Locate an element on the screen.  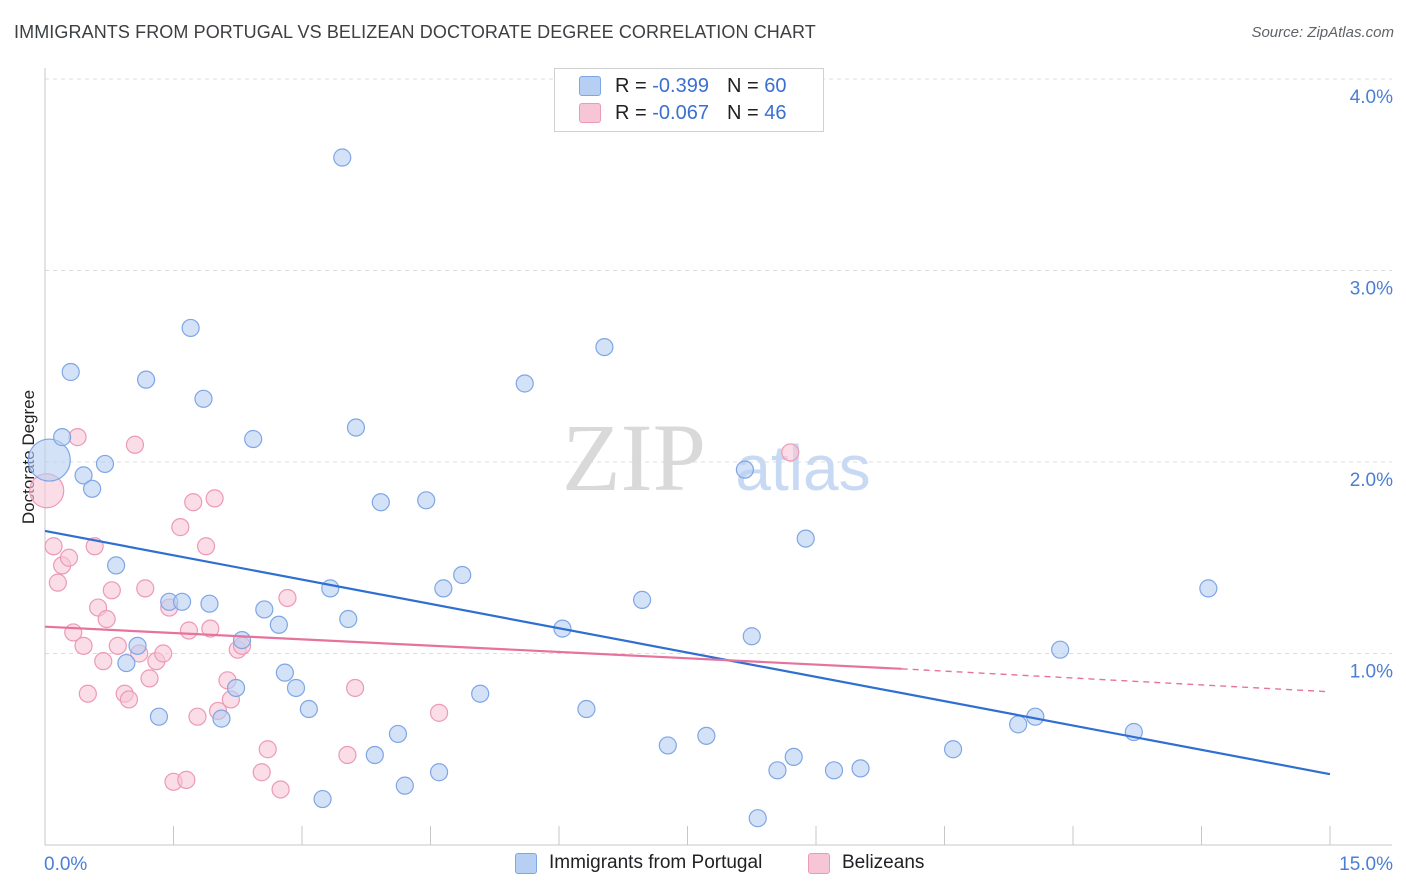
y-tick-labels: 1.0% 2.0% 3.0% 4.0% is located at coordinates (1371, 385).